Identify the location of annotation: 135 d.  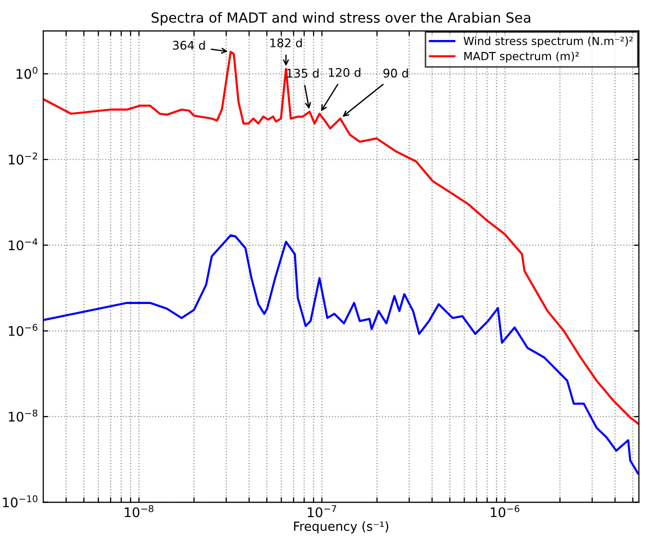
(303, 73).